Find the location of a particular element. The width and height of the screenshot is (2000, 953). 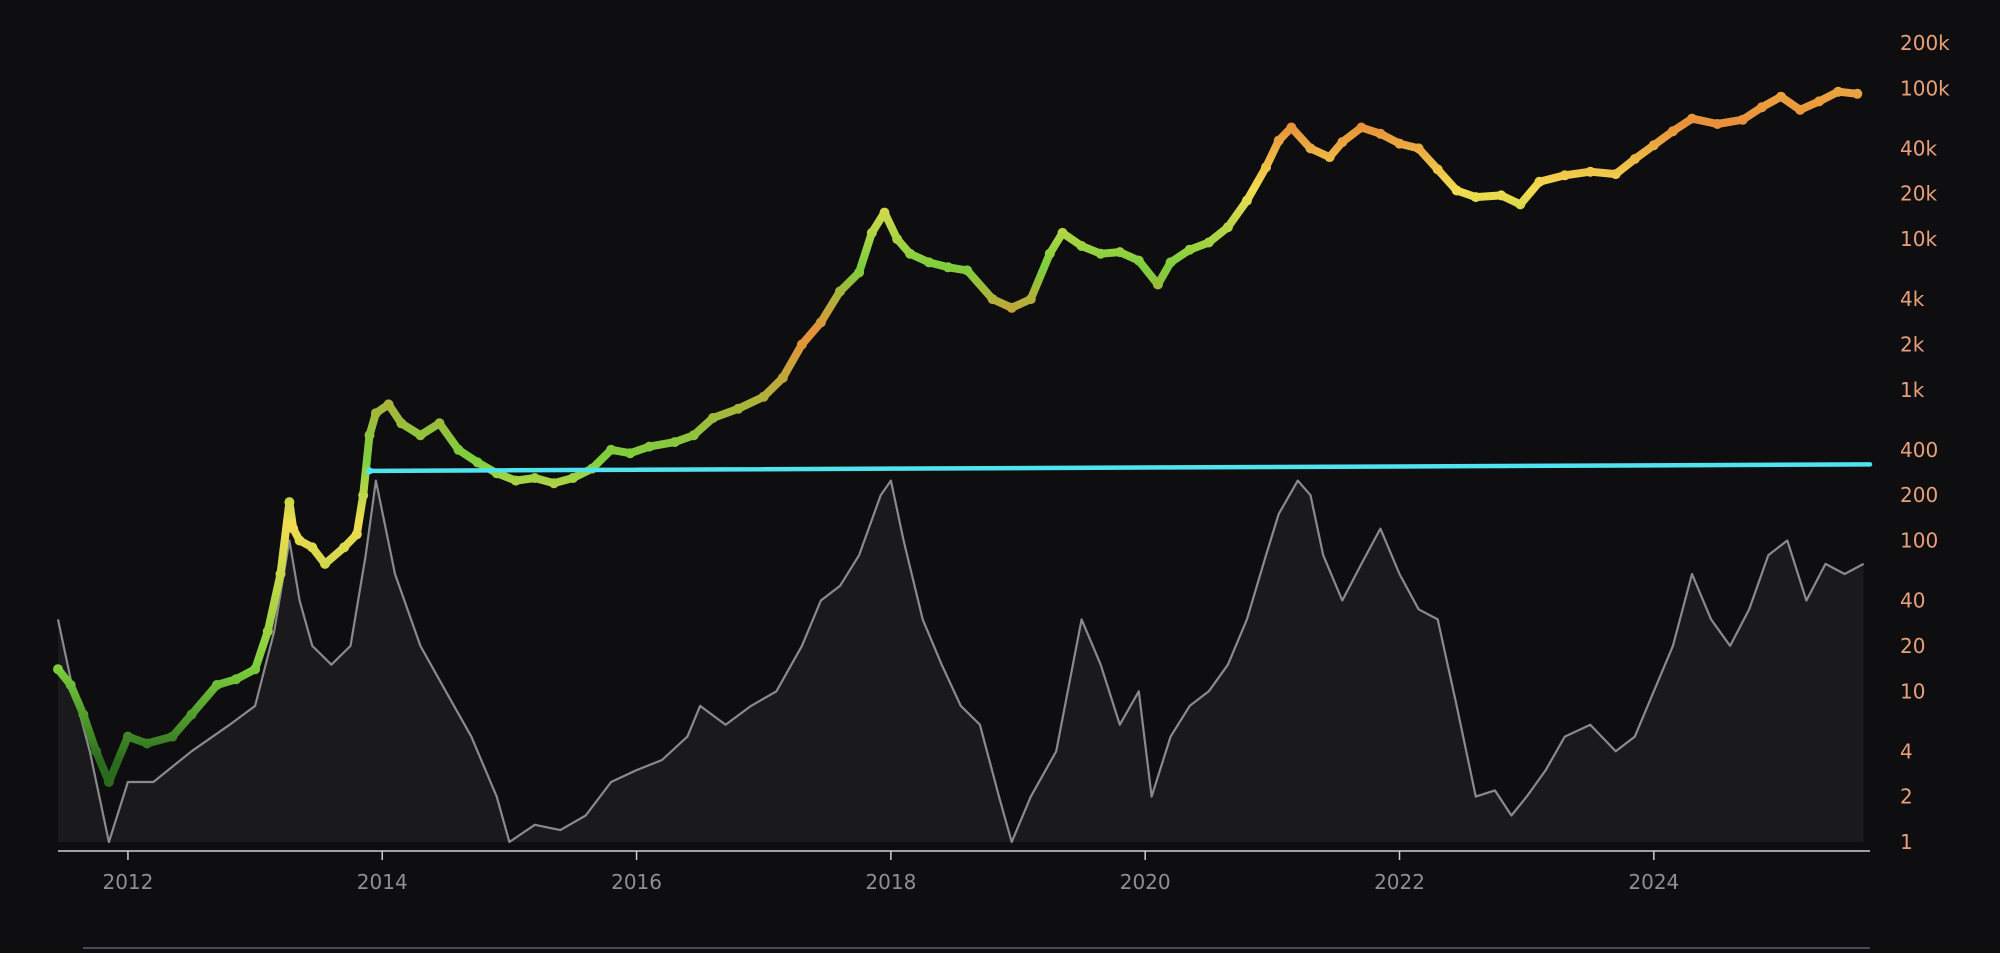

y-tick-label: 400 is located at coordinates (1919, 450).